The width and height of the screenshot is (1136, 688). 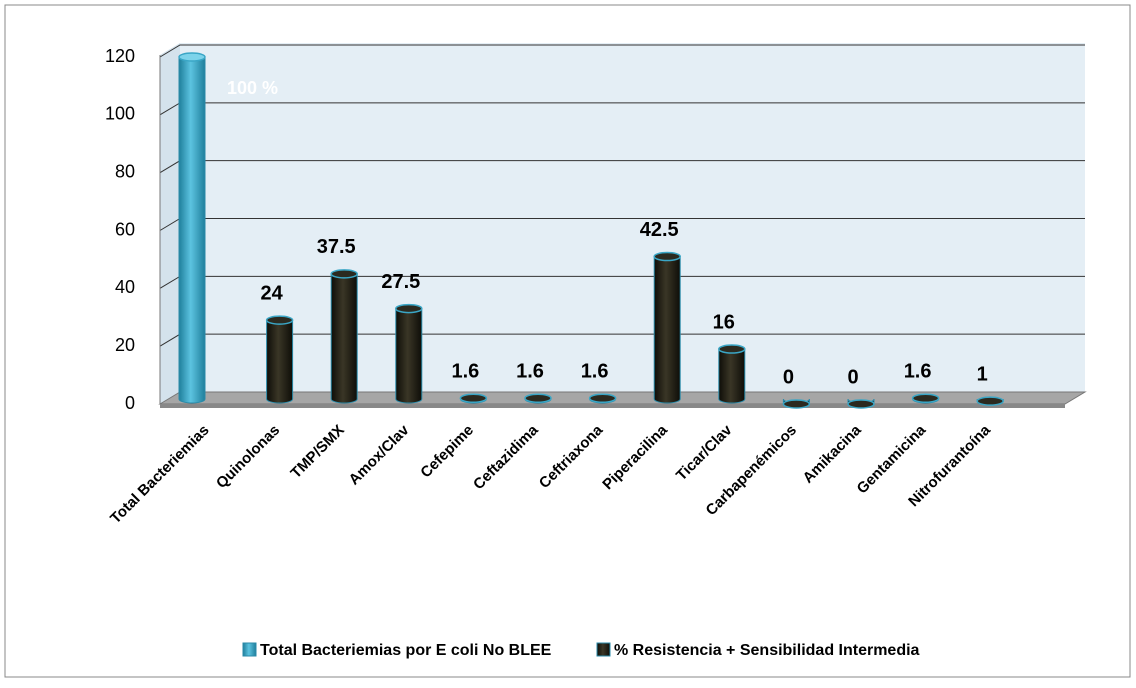 I want to click on legend-label: % Resistencia + Sensibilidad Intermedia, so click(x=767, y=650).